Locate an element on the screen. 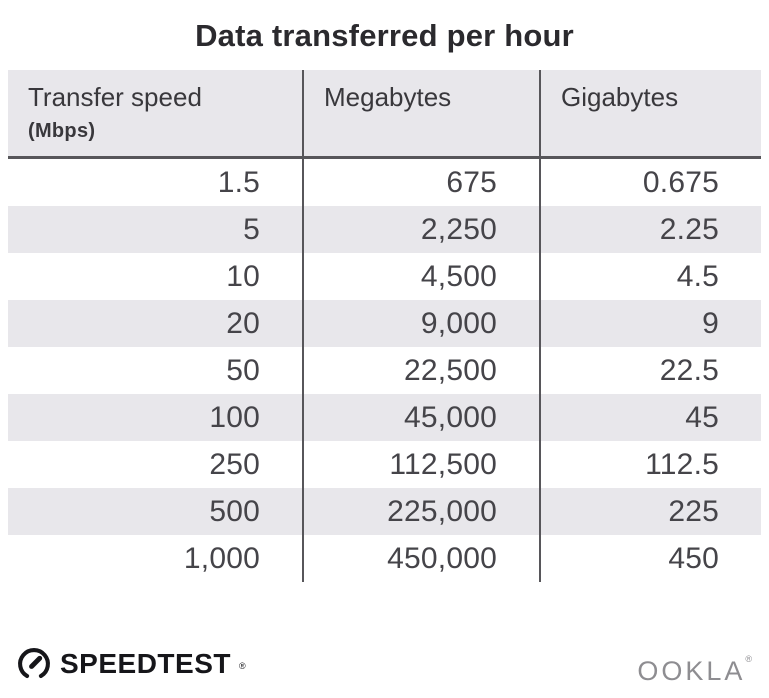  cell-gigabytes: 112.5 is located at coordinates (650, 464).